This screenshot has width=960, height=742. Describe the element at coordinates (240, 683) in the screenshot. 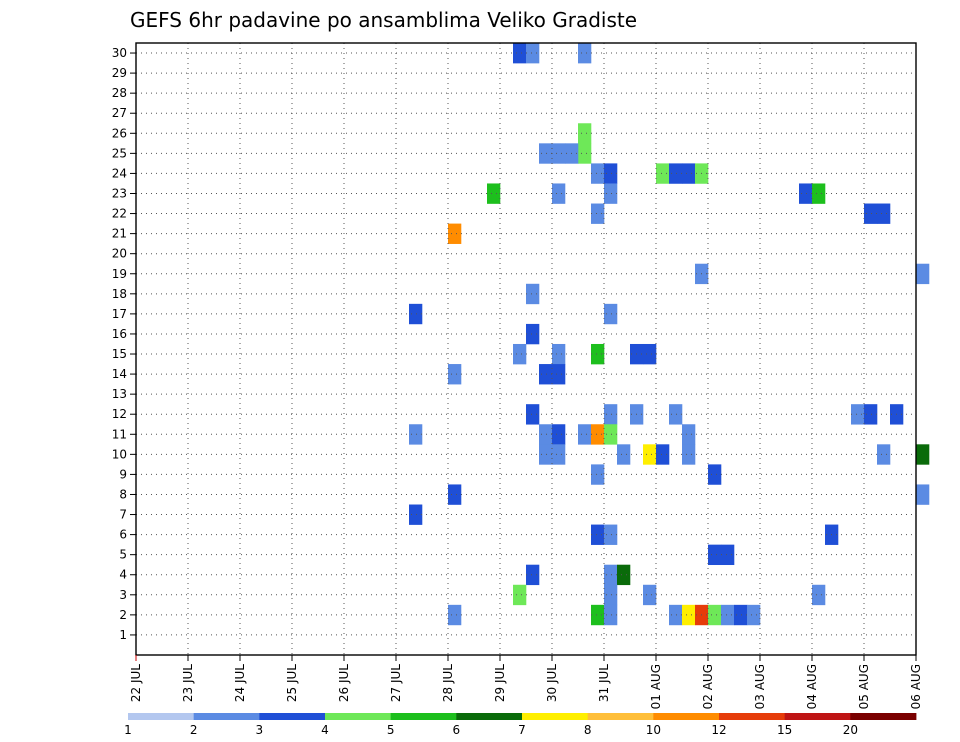

I see `x-tick-label: 24 JUL` at that location.